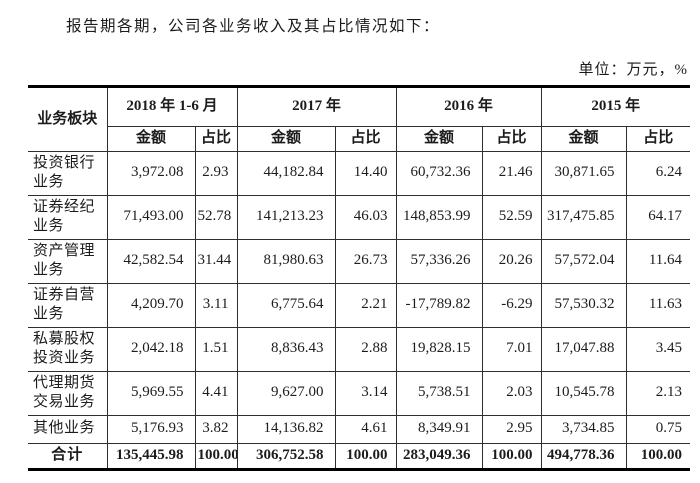  Describe the element at coordinates (583, 261) in the screenshot. I see `amount-cell: 57,572.04` at that location.